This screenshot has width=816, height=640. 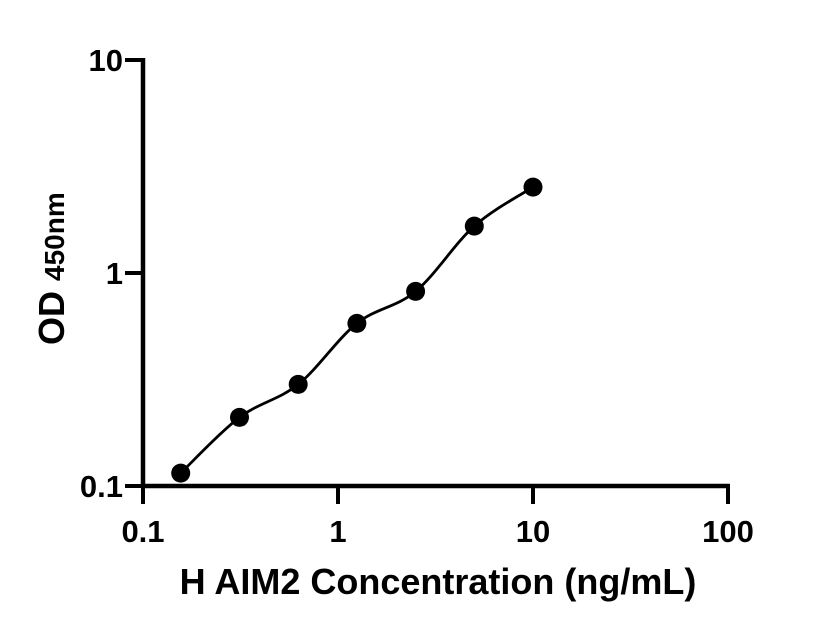 I want to click on x-tick-label: 1, so click(x=337, y=531).